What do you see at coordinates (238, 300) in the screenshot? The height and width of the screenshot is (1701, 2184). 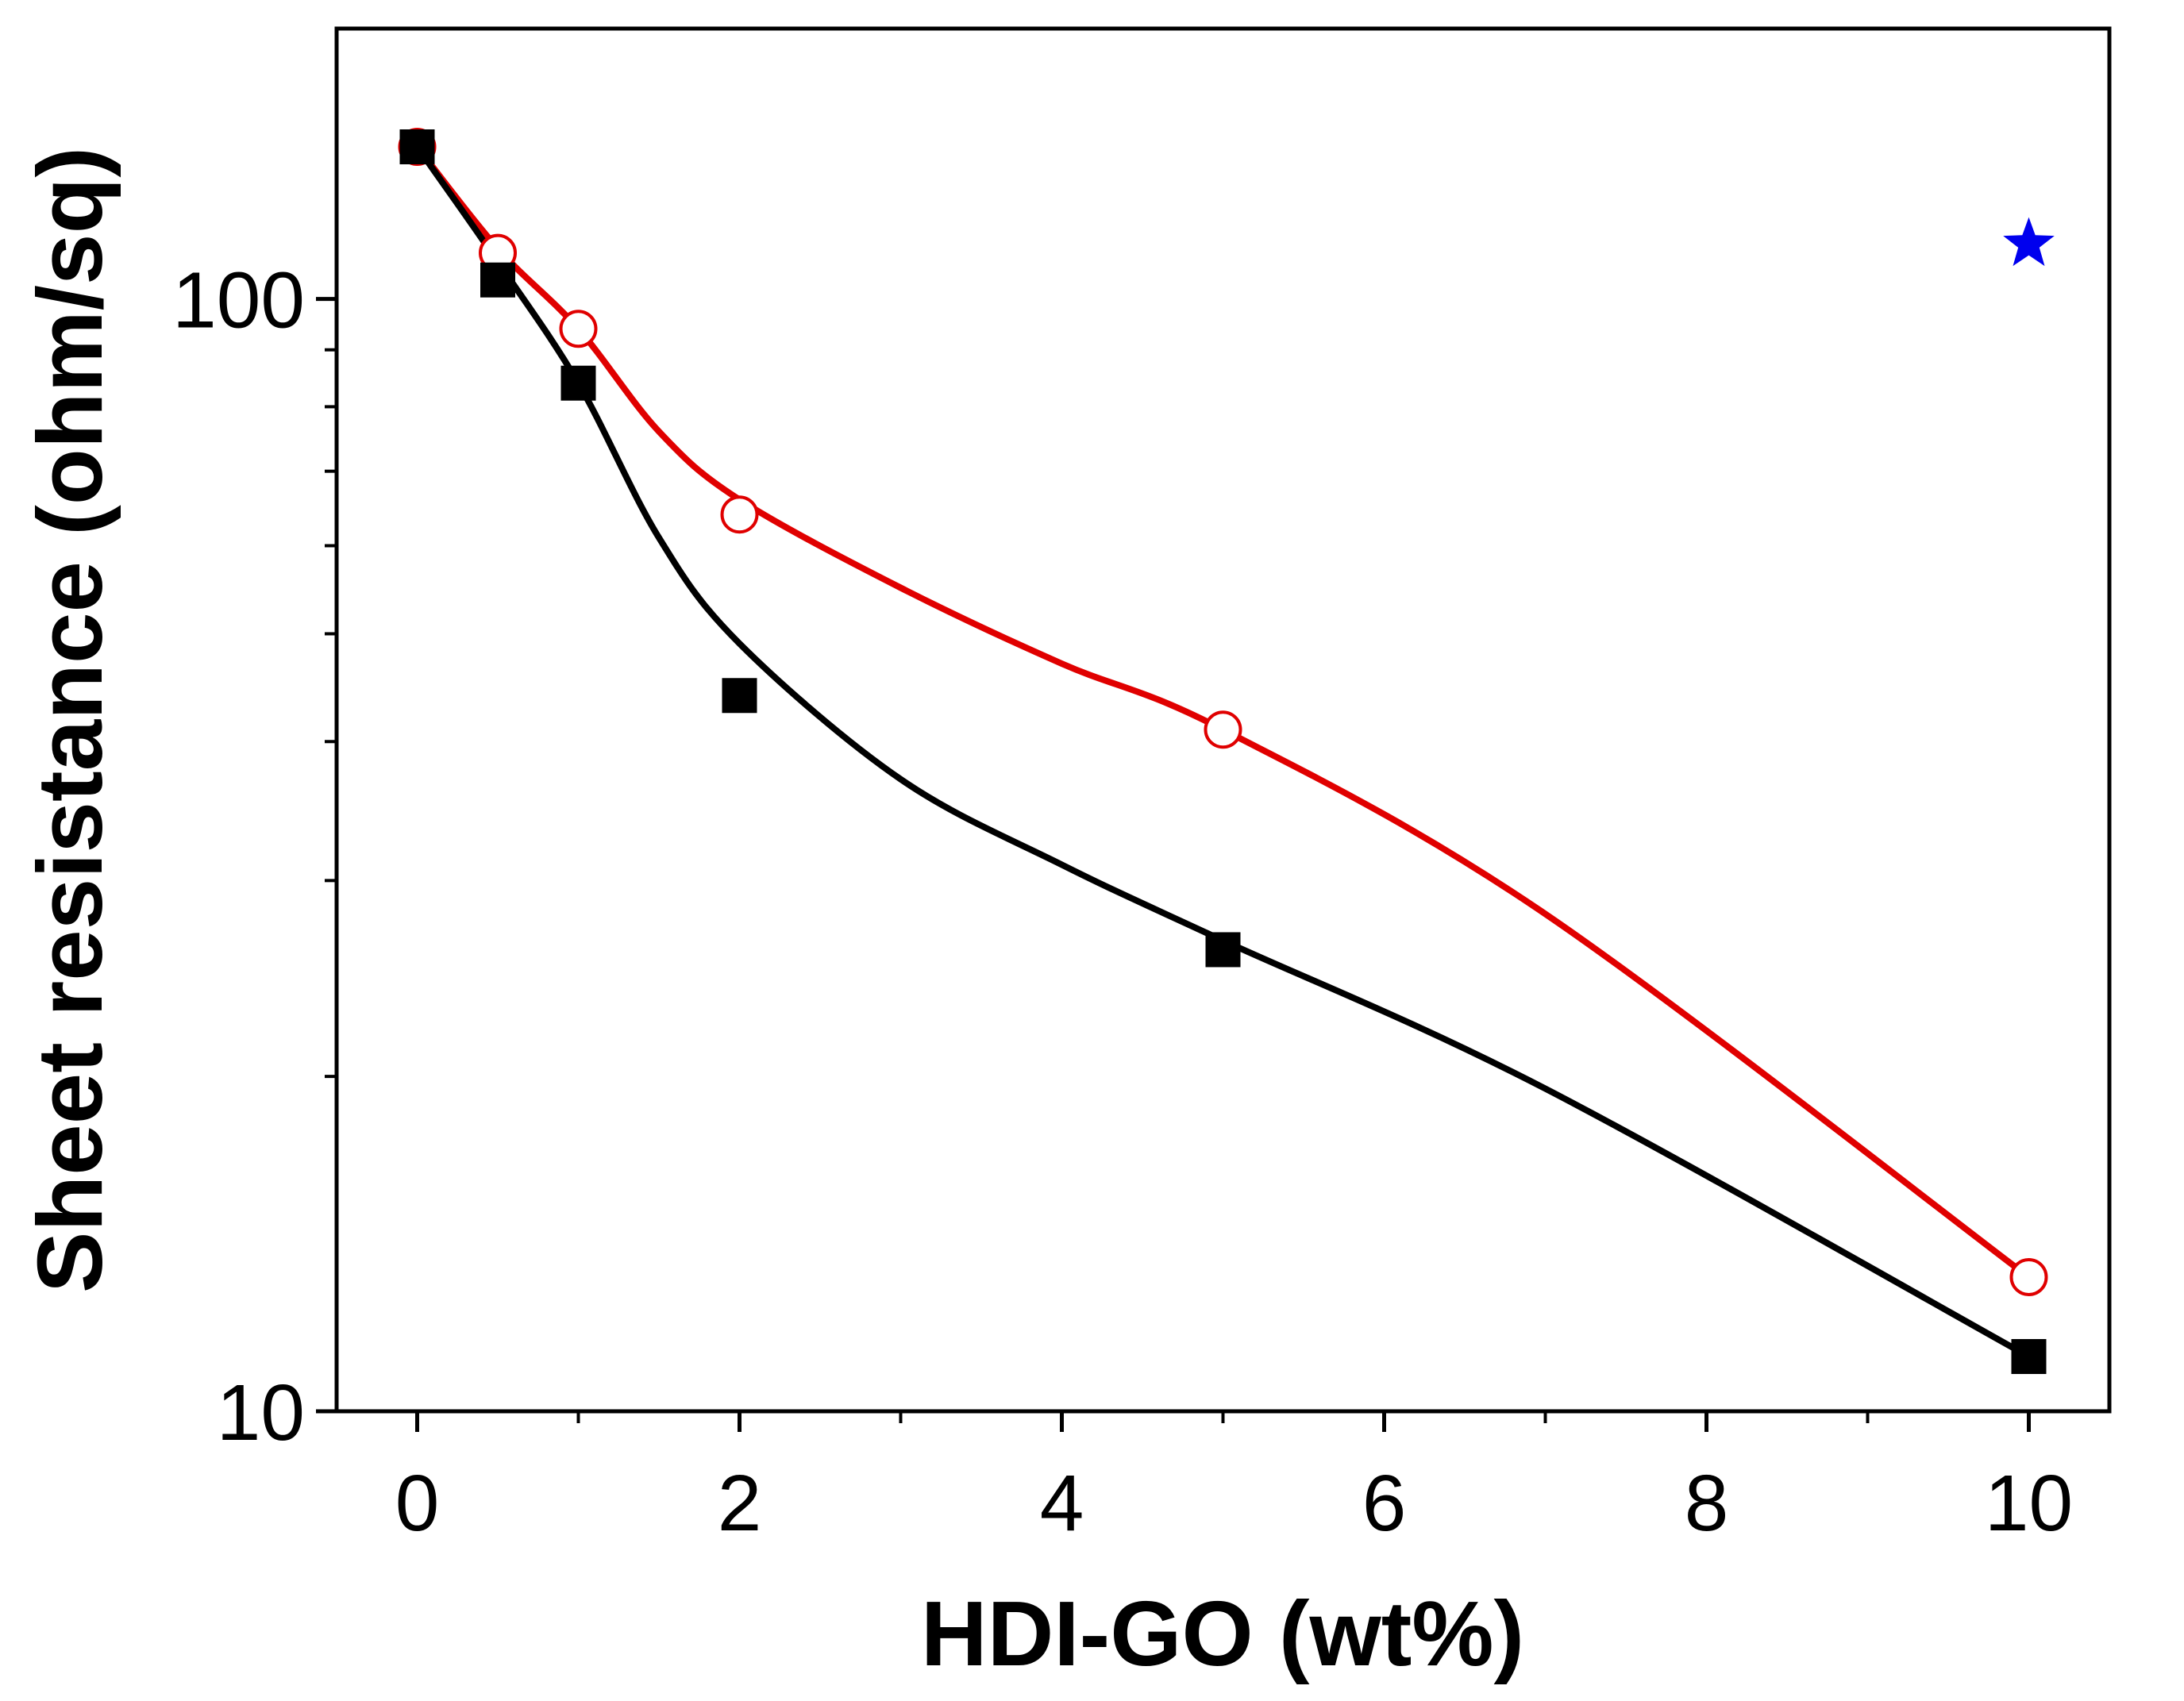 I see `y-tick-label: 100` at bounding box center [238, 300].